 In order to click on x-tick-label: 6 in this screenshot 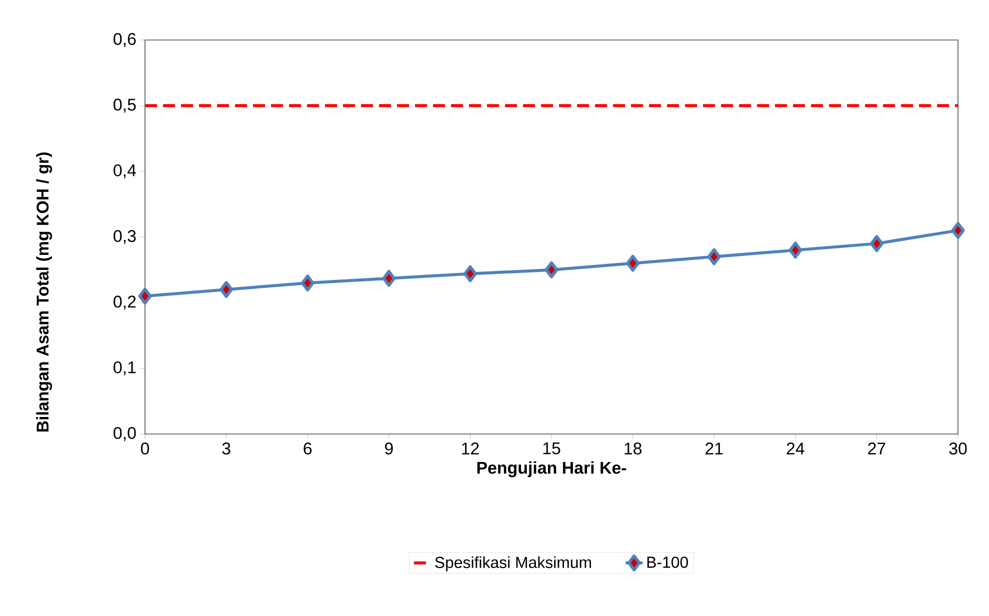, I will do `click(308, 448)`.